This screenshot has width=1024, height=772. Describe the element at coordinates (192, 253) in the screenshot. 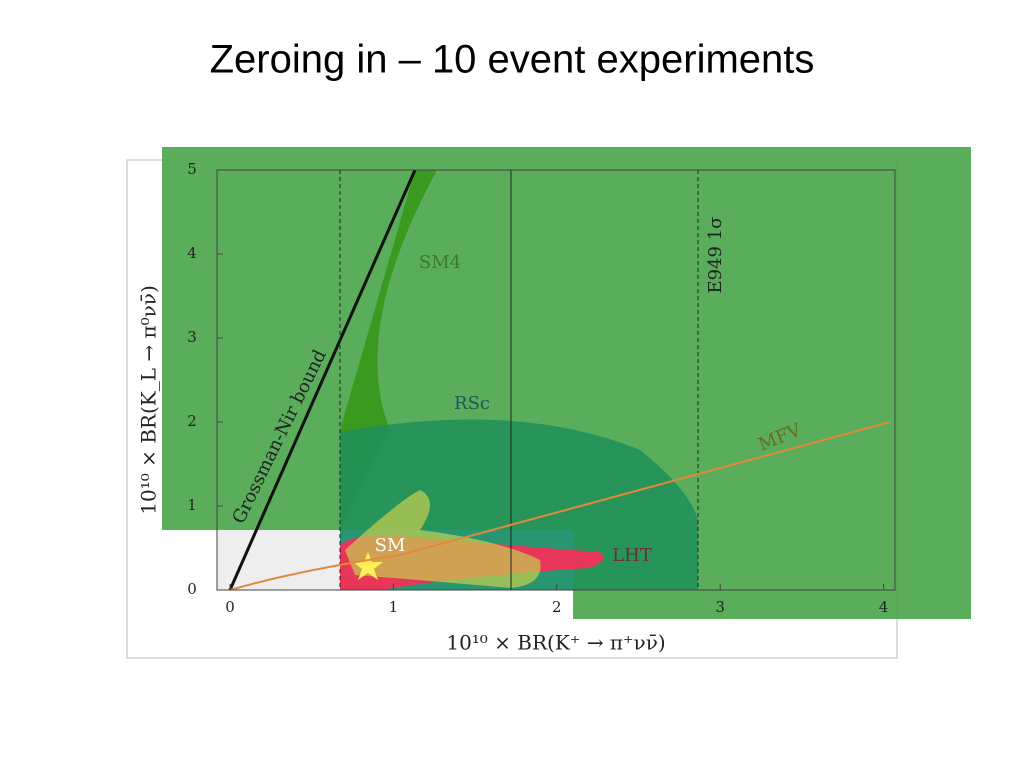

I see `y-tick-label: 4` at that location.